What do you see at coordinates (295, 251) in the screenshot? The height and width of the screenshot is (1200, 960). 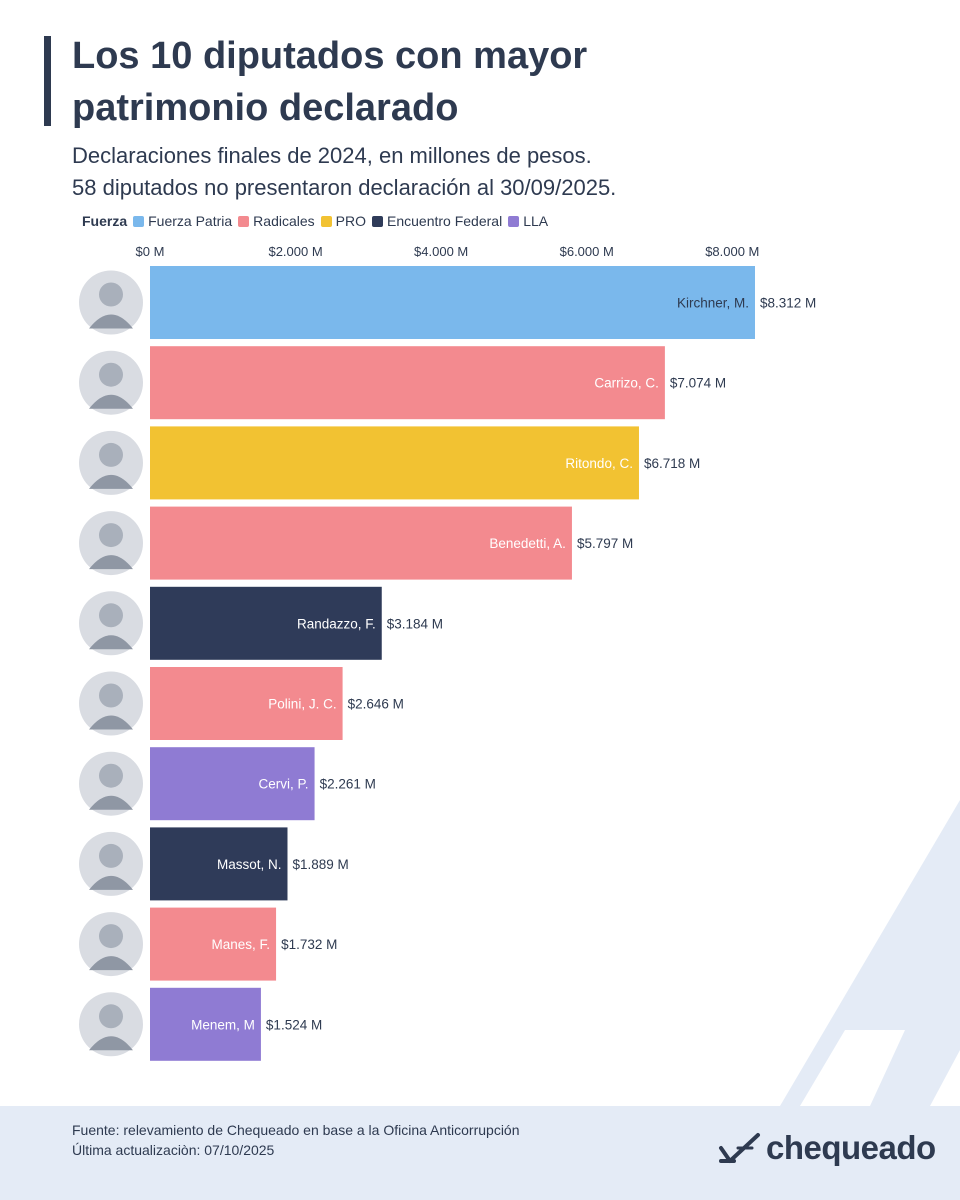 I see `x-tick-label: $2.000 M` at bounding box center [295, 251].